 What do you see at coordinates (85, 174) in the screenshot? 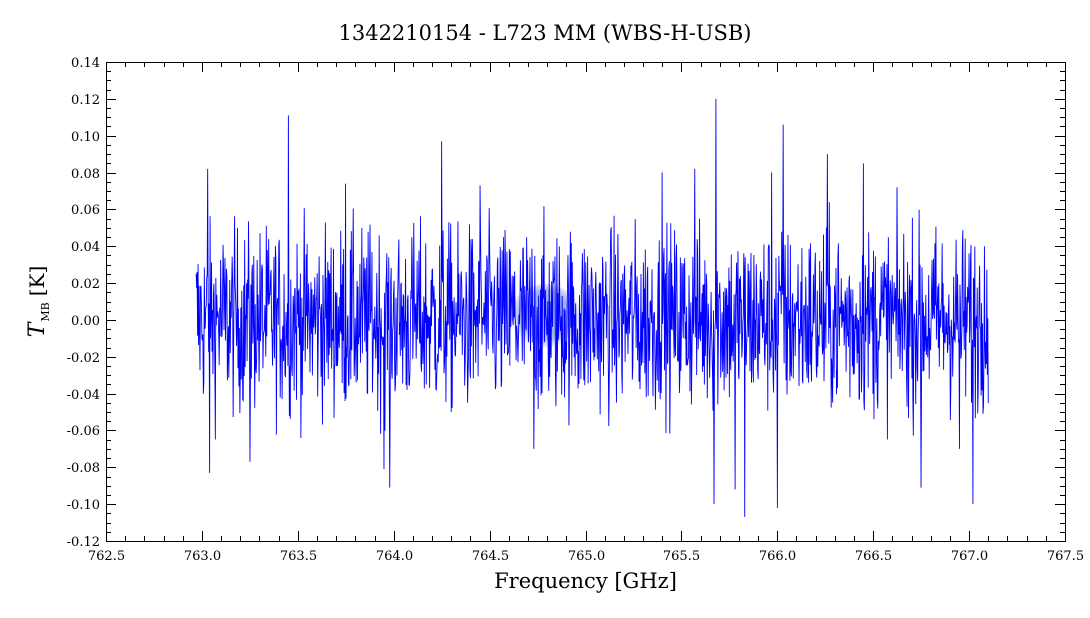
I see `y-tick-label: 0.08` at bounding box center [85, 174].